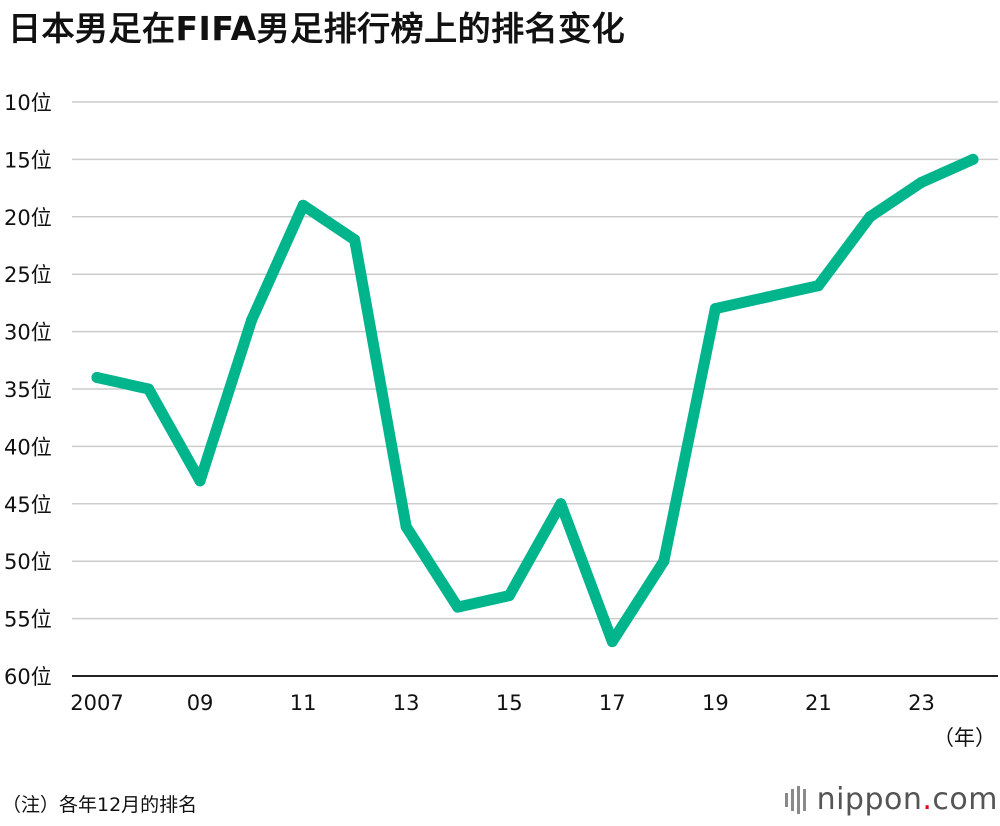 The image size is (1000, 826). Describe the element at coordinates (509, 703) in the screenshot. I see `x-tick-label: 15` at that location.